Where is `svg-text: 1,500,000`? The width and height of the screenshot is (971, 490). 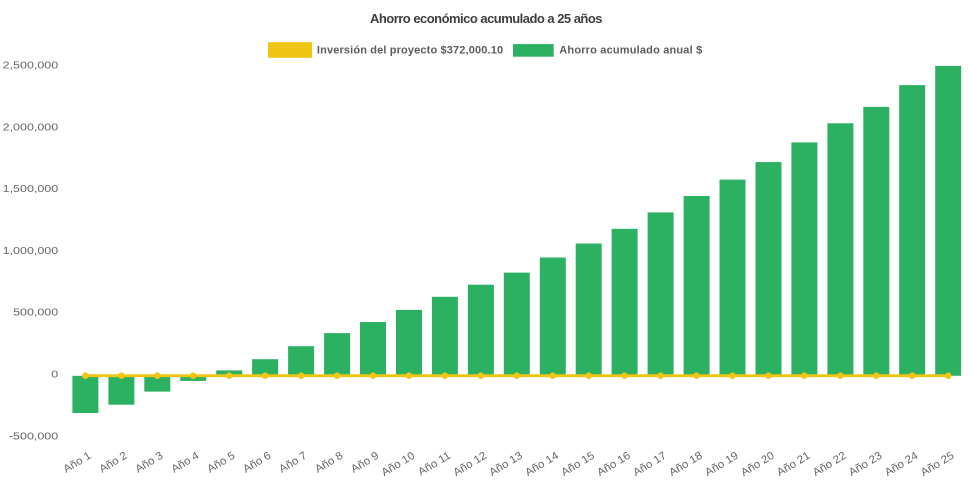 svg-text: 1,500,000 is located at coordinates (31, 189).